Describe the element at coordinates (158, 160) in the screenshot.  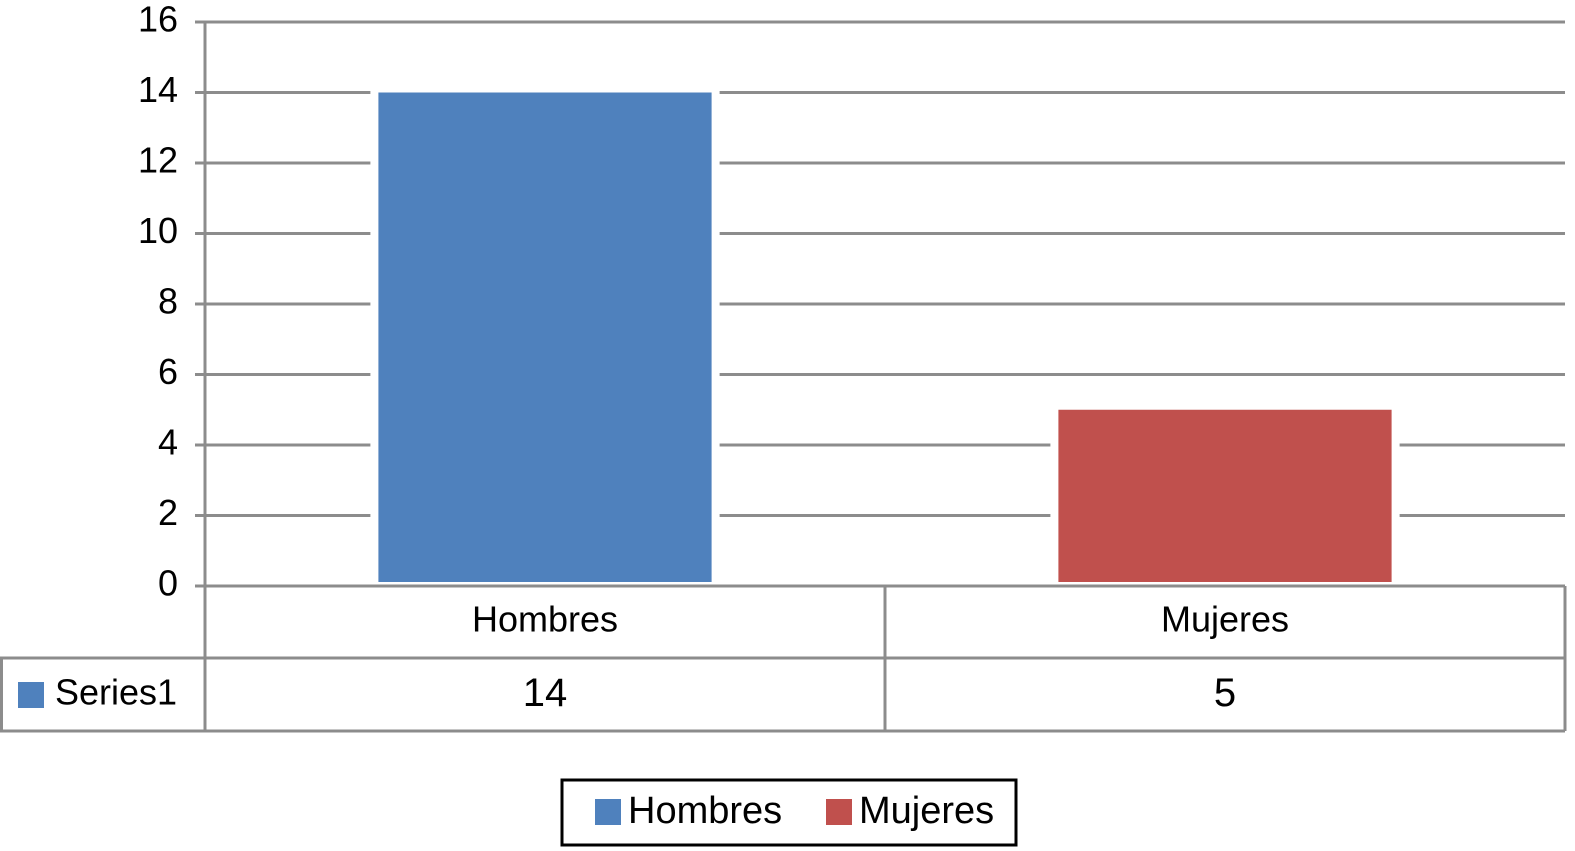
I see `y-tick-label: 12` at that location.